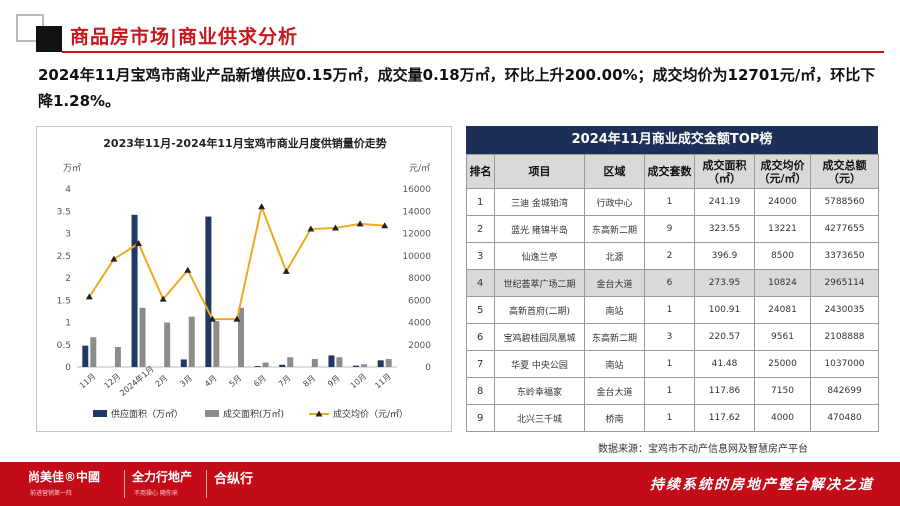  I want to click on table-cell: 7, so click(480, 364).